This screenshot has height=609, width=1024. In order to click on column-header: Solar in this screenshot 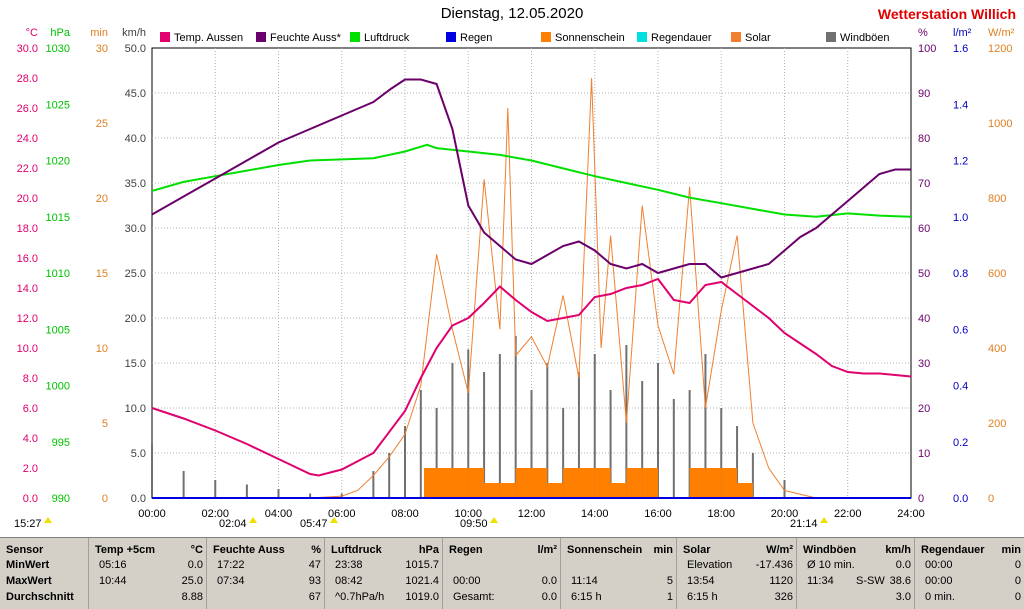, I will do `click(697, 550)`.